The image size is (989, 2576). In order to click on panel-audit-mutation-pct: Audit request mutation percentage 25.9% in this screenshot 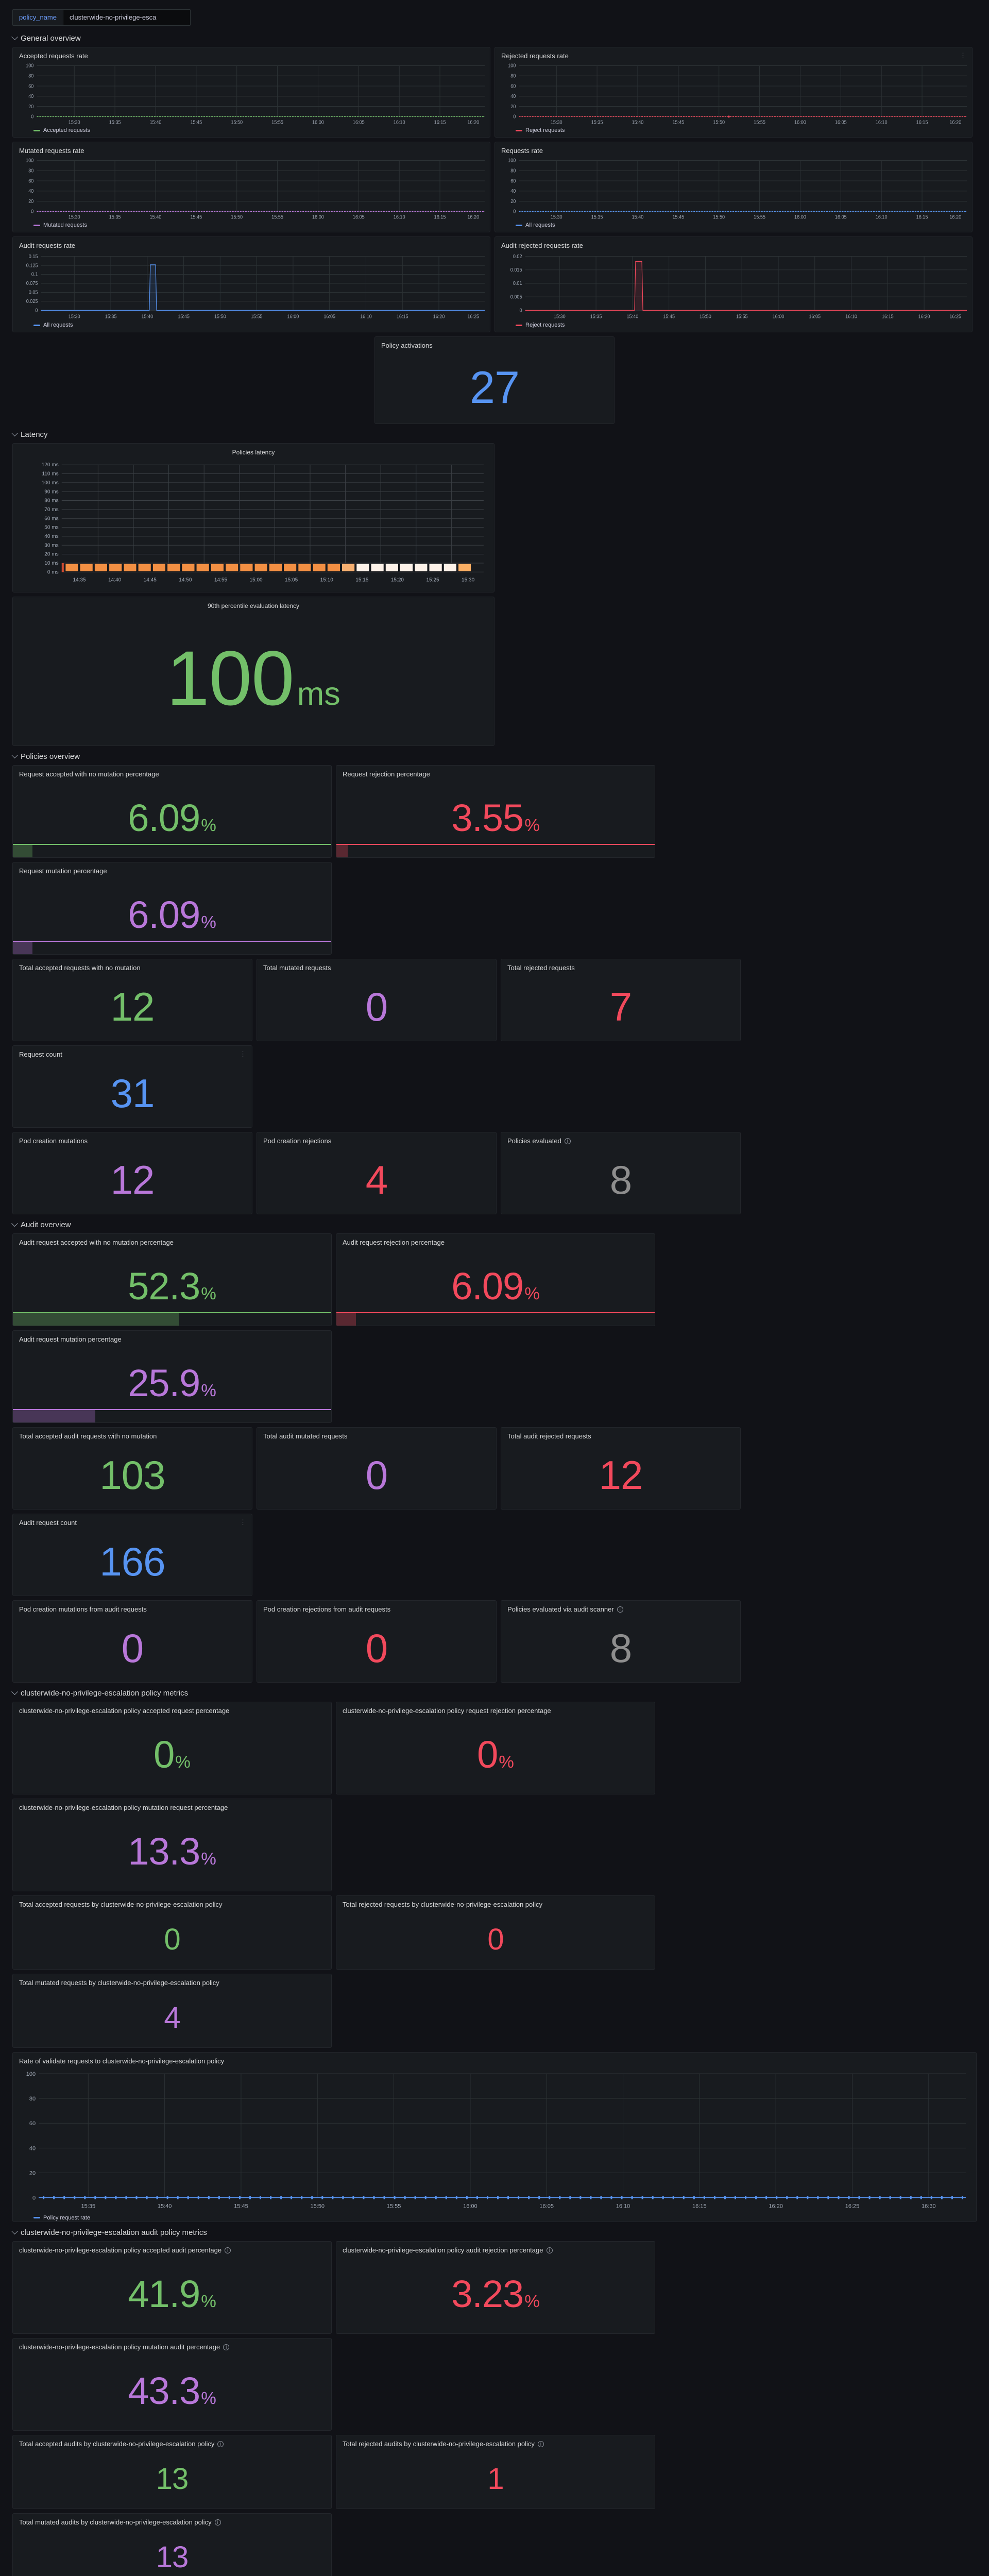, I will do `click(172, 1376)`.